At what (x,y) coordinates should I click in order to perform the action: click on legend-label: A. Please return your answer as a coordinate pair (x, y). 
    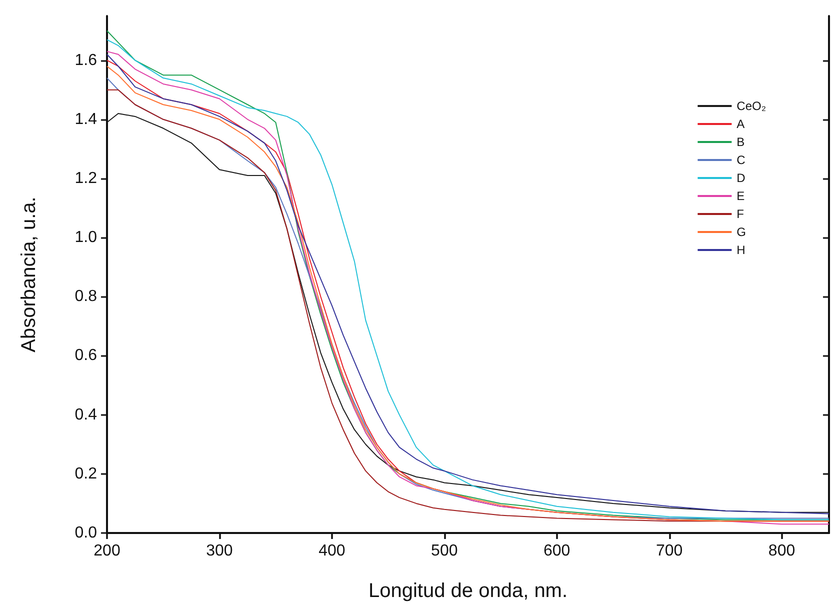
    Looking at the image, I should click on (740, 124).